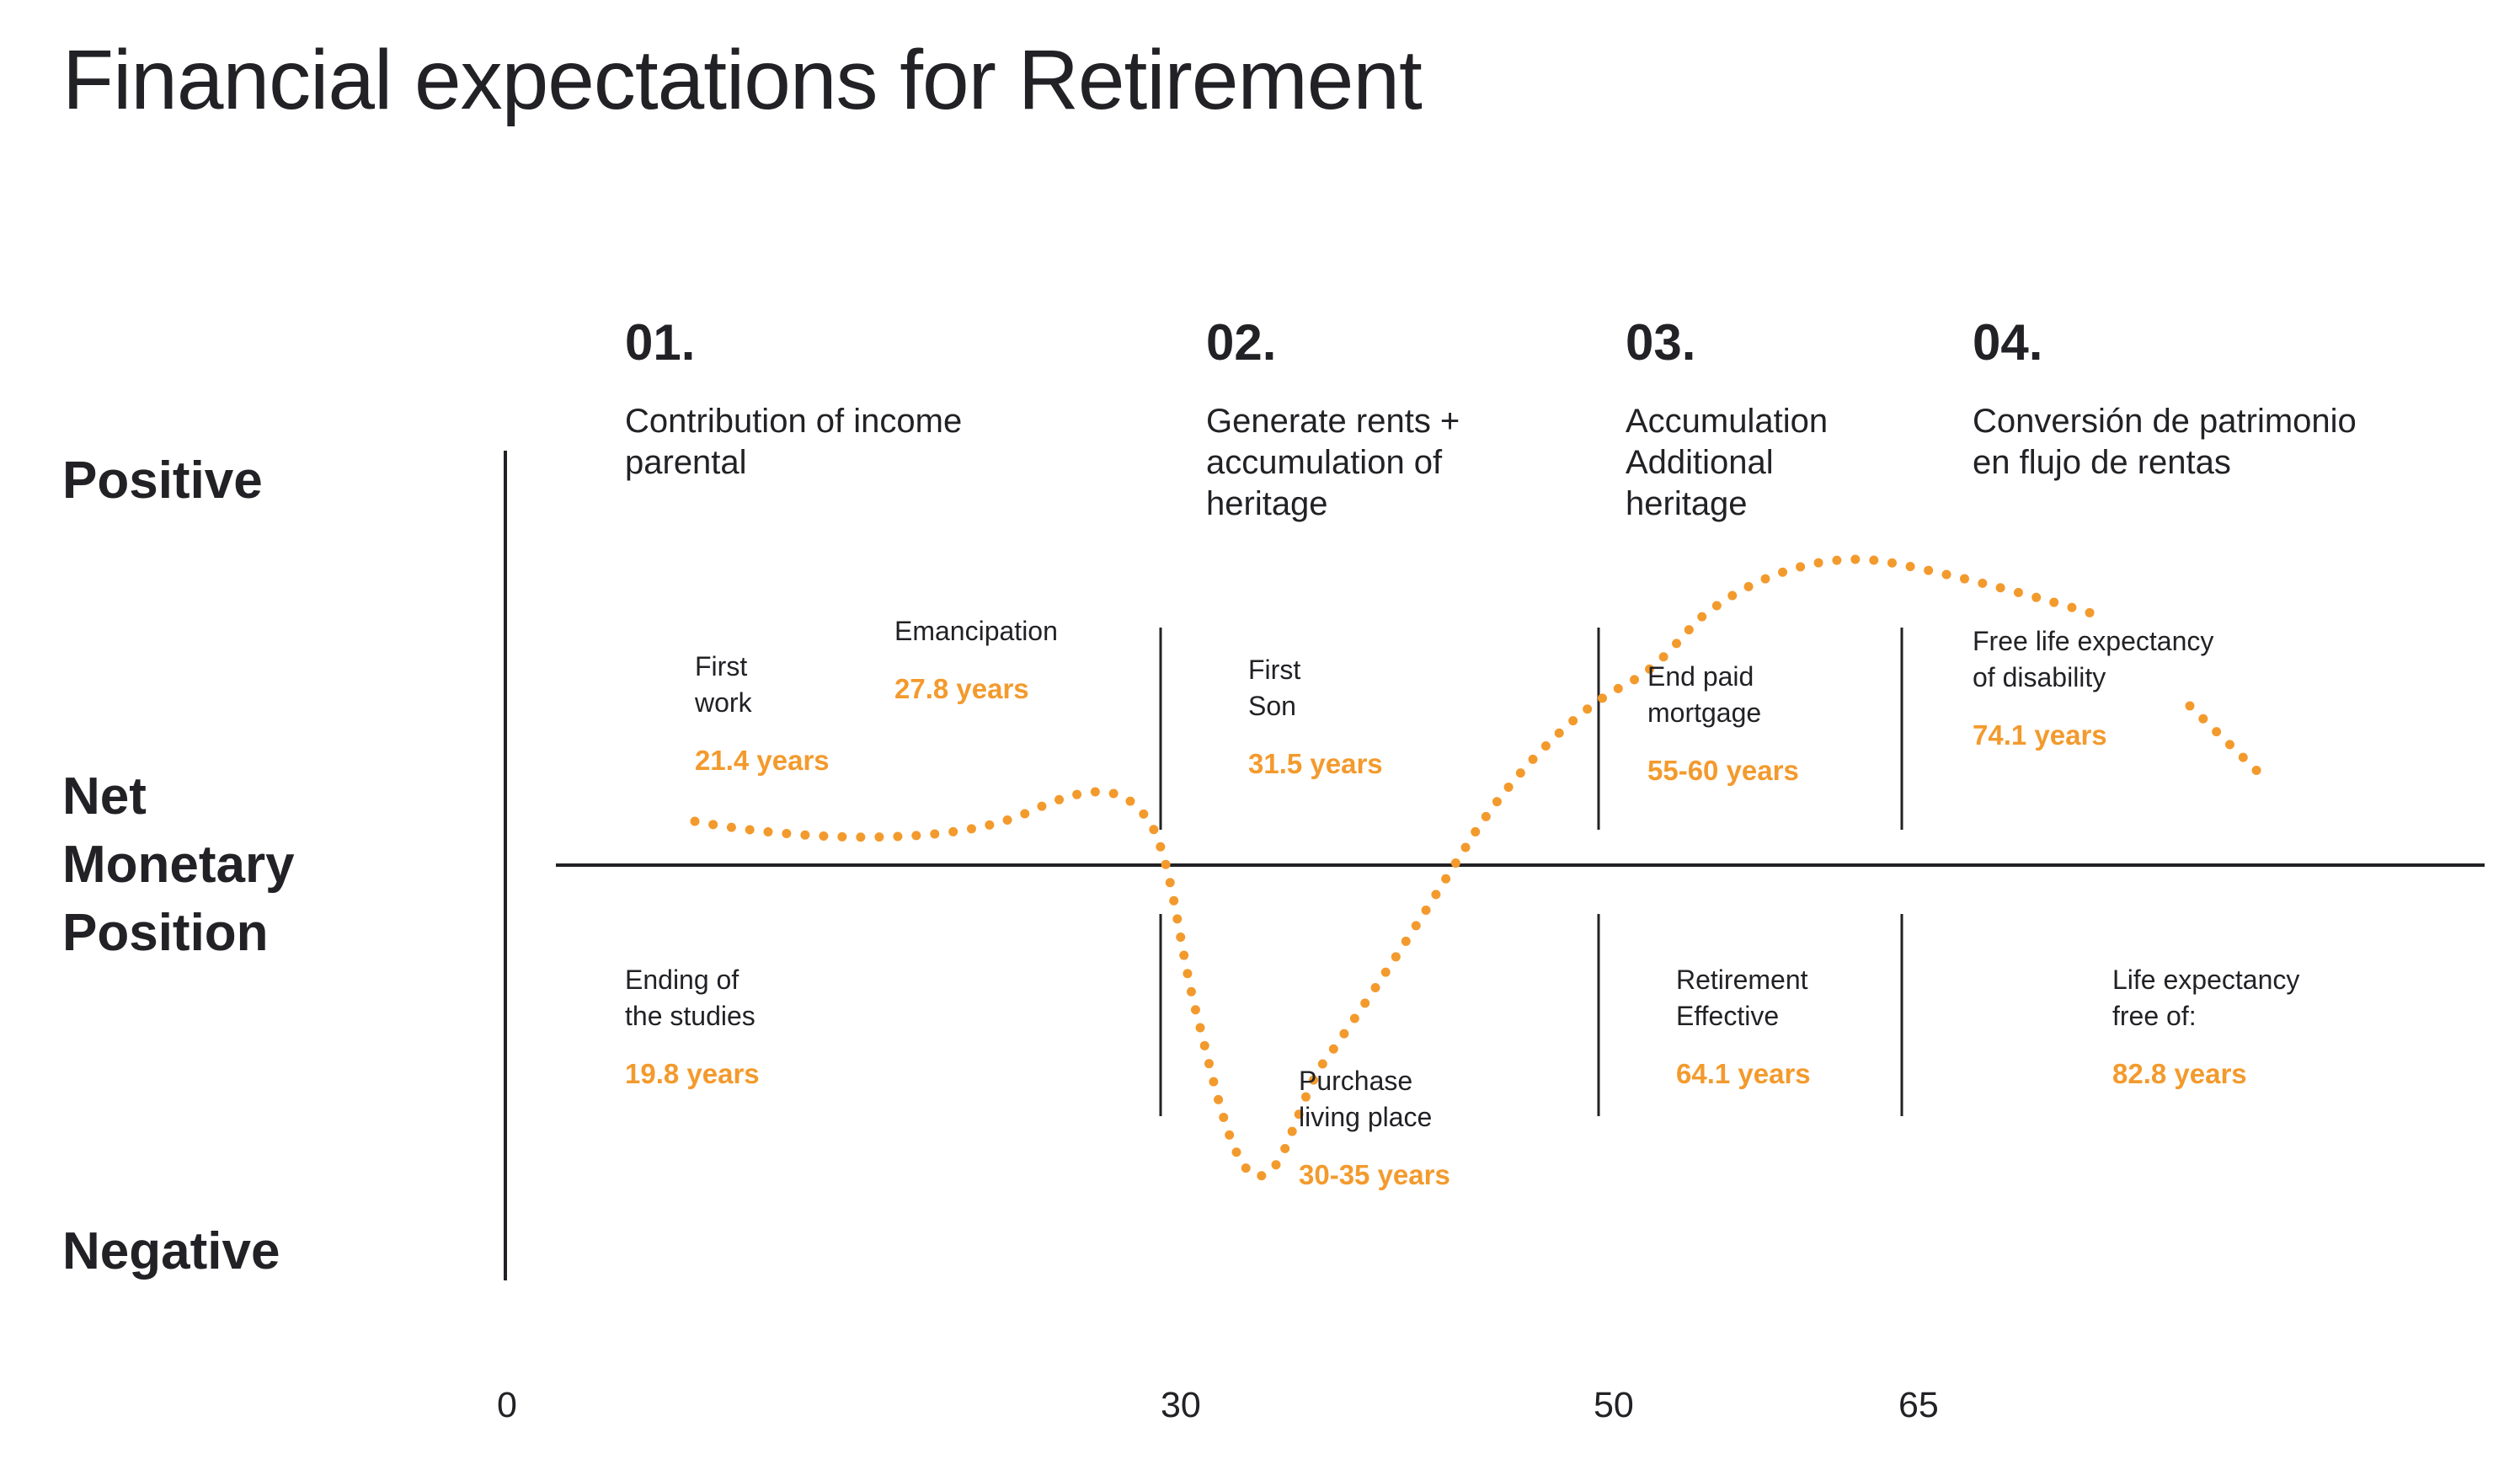 The height and width of the screenshot is (1459, 2520). Describe the element at coordinates (722, 666) in the screenshot. I see `event-first-work-line-1: First` at that location.